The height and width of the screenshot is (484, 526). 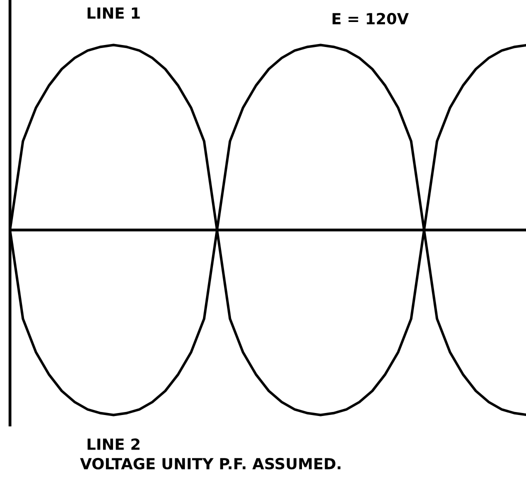 I want to click on text: LINE 1, so click(x=114, y=13).